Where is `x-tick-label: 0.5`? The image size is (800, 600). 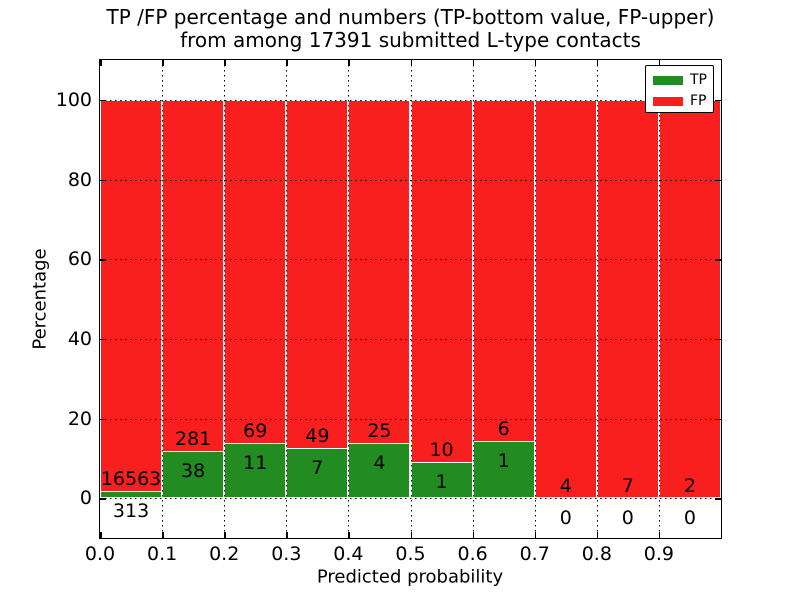
x-tick-label: 0.5 is located at coordinates (410, 554).